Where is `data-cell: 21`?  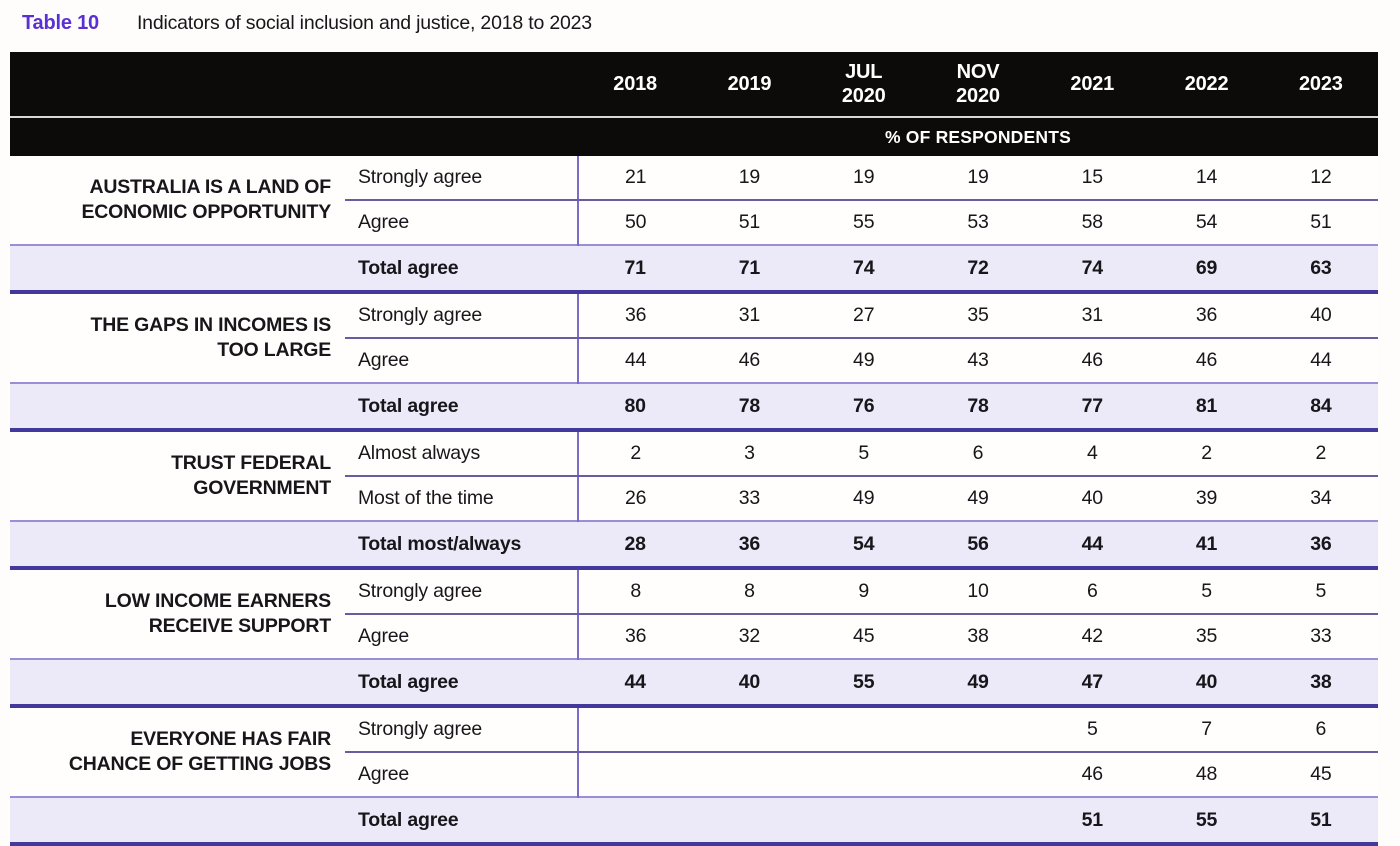 data-cell: 21 is located at coordinates (634, 178).